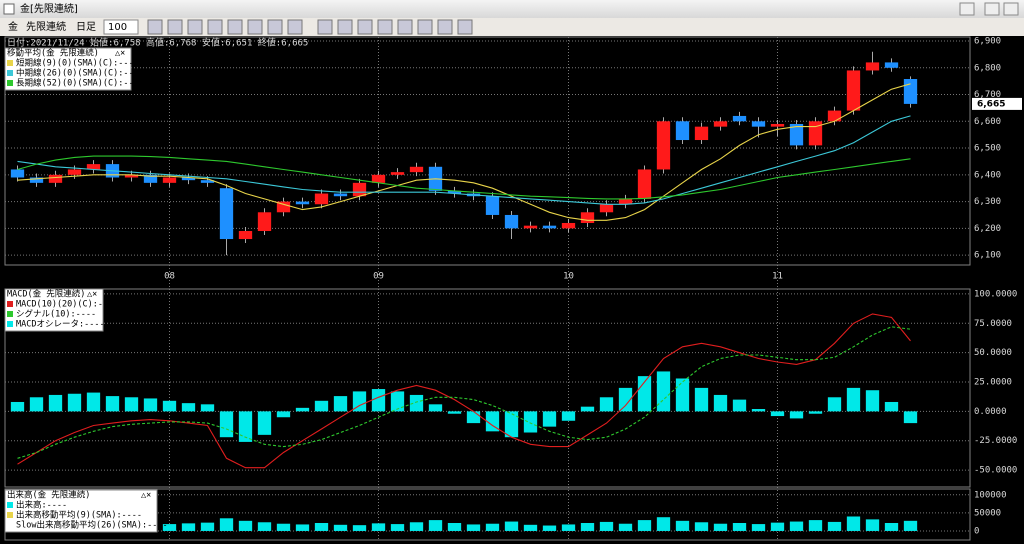 This screenshot has height=544, width=1024. What do you see at coordinates (117, 27) in the screenshot?
I see `count-value: 100` at bounding box center [117, 27].